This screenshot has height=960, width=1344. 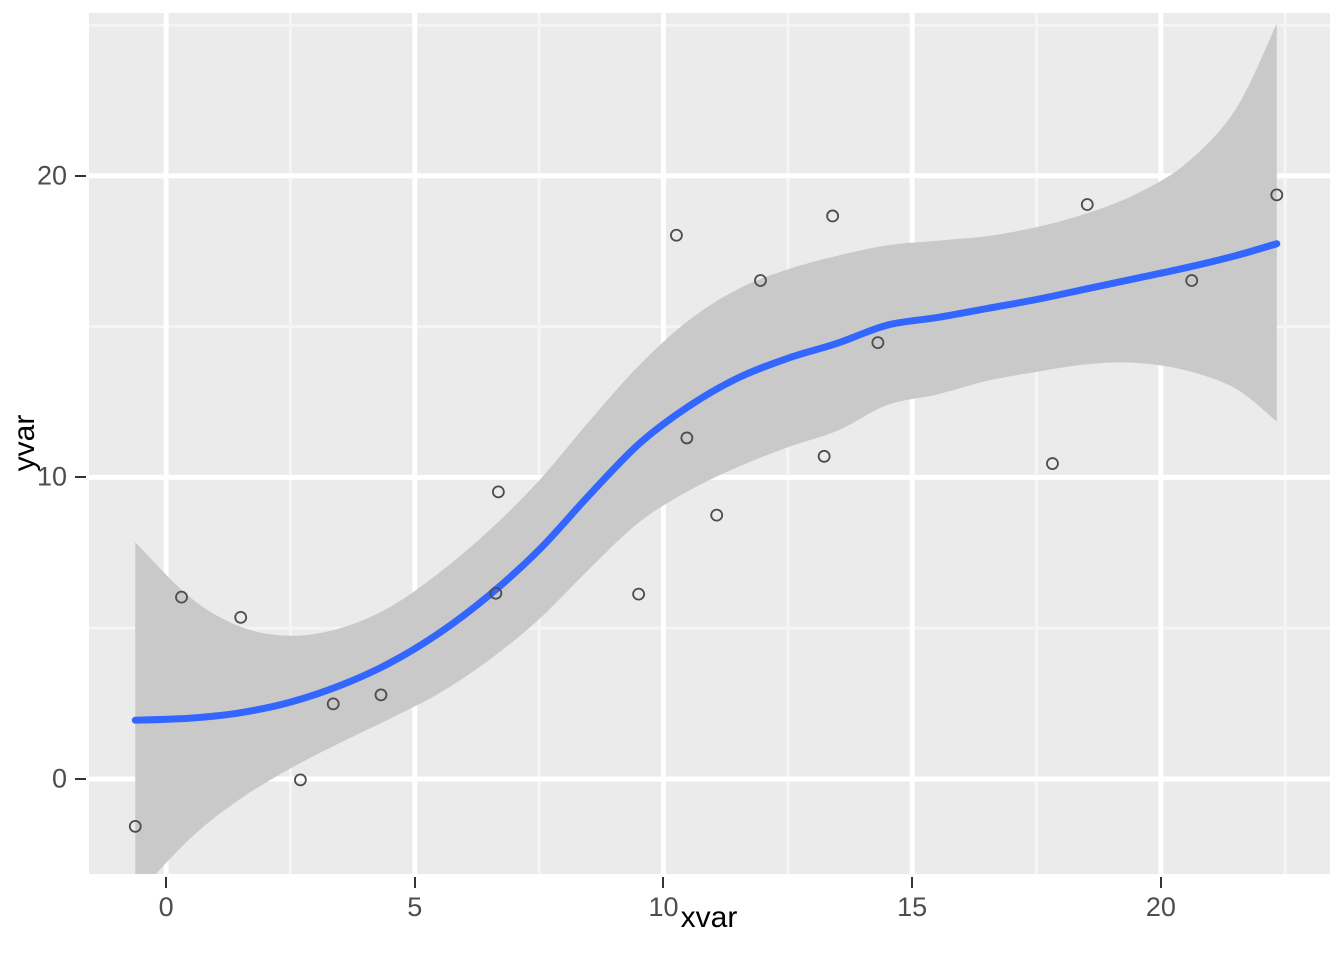 I want to click on x-tick-label: 0, so click(x=166, y=907).